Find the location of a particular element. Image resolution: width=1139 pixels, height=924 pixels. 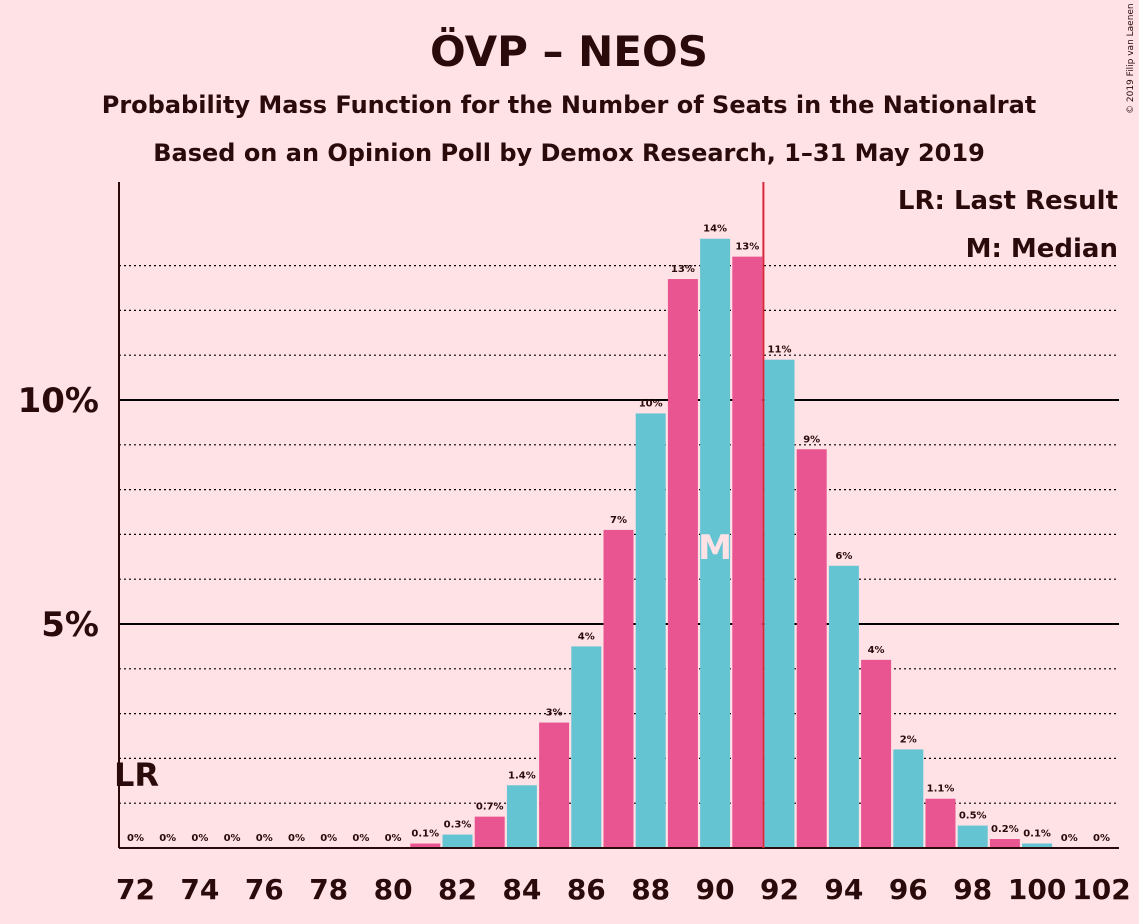

median-label: M is located at coordinates (715, 548).